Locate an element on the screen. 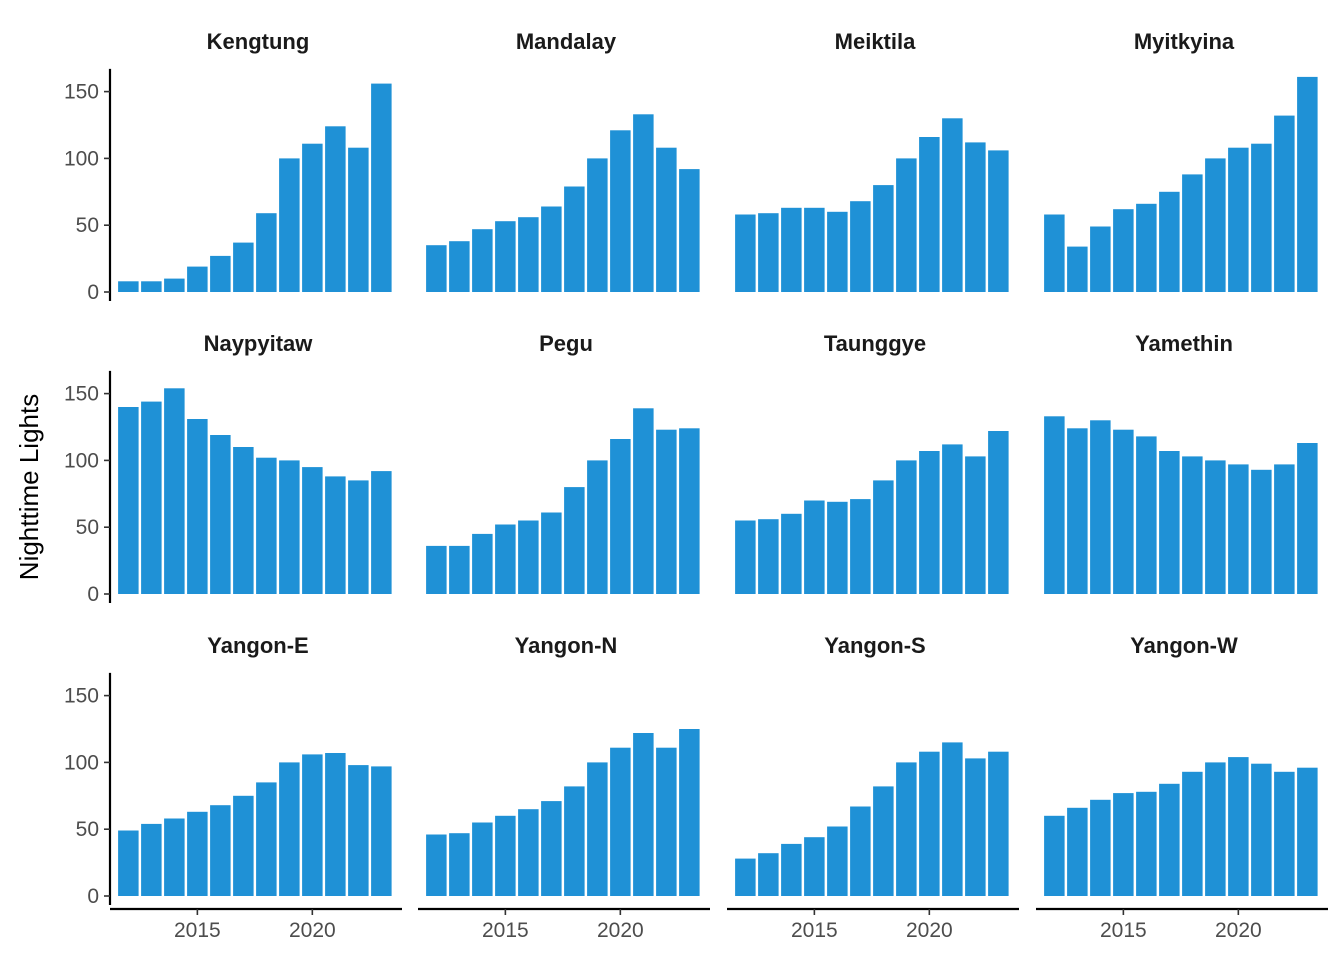 This screenshot has width=1344, height=965. bar-pegu-2012 is located at coordinates (436, 569).